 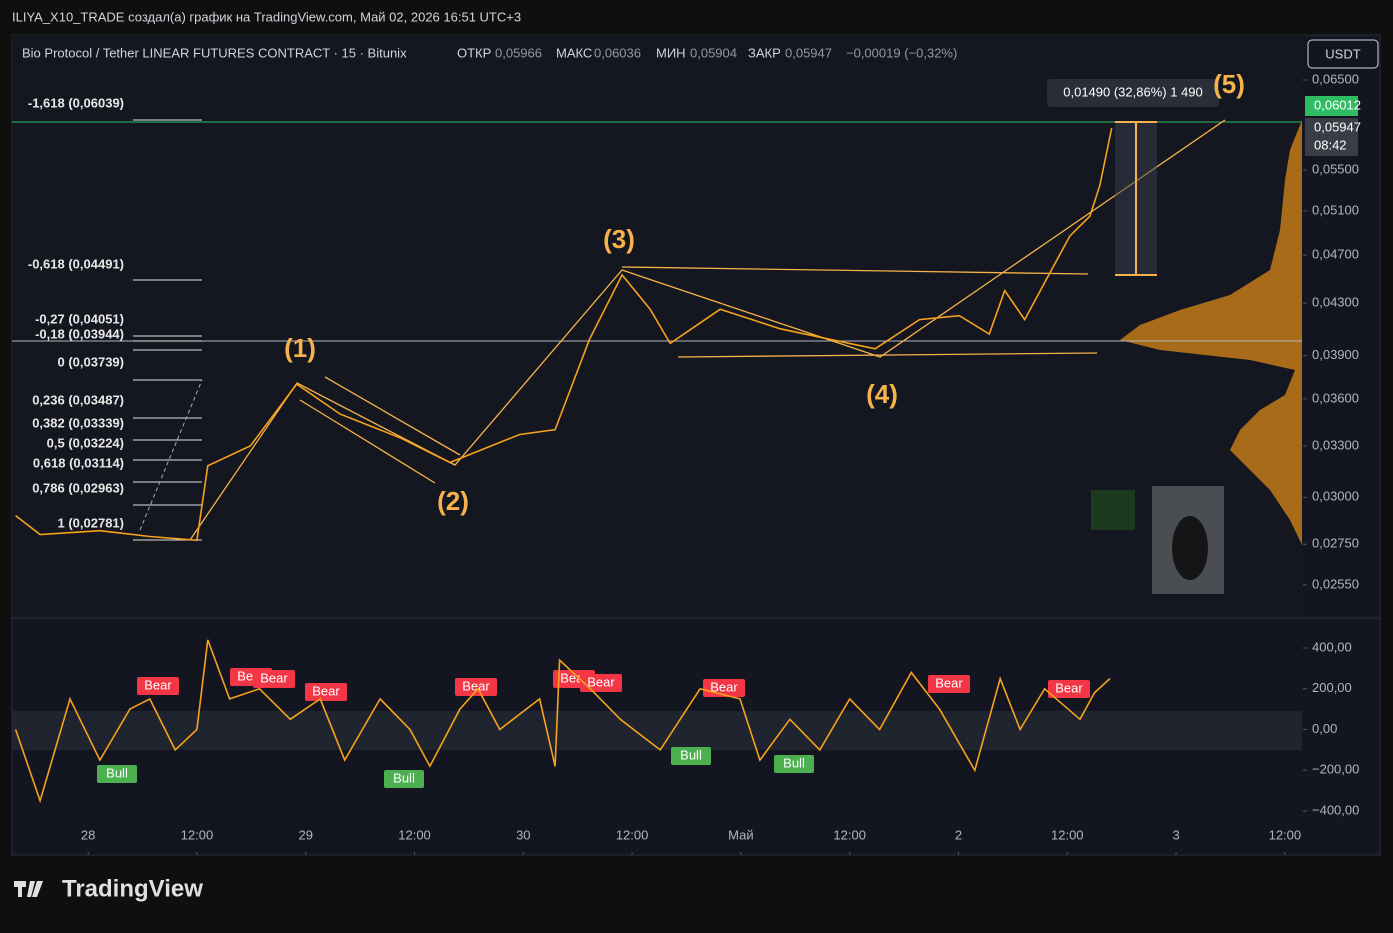 I want to click on osc-tick-label: −400,00, so click(x=1335, y=809).